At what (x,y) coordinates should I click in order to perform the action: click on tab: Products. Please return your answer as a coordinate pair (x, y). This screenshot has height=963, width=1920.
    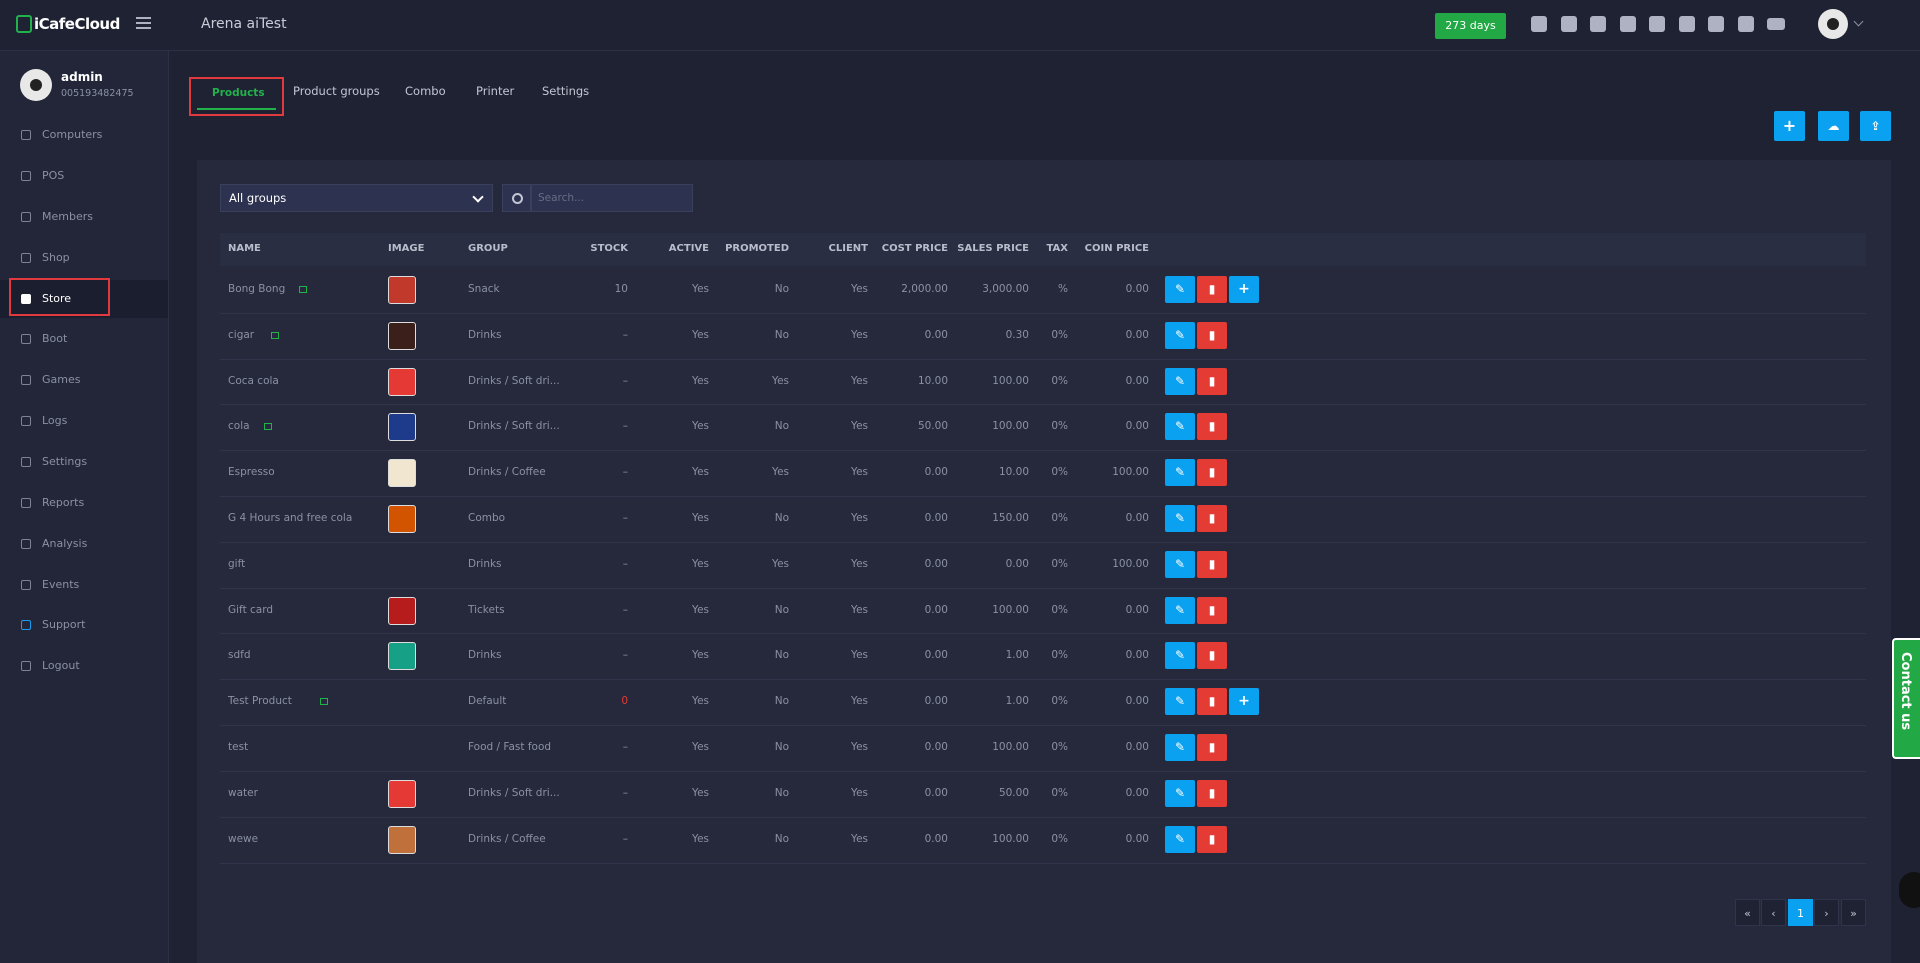
    Looking at the image, I should click on (238, 93).